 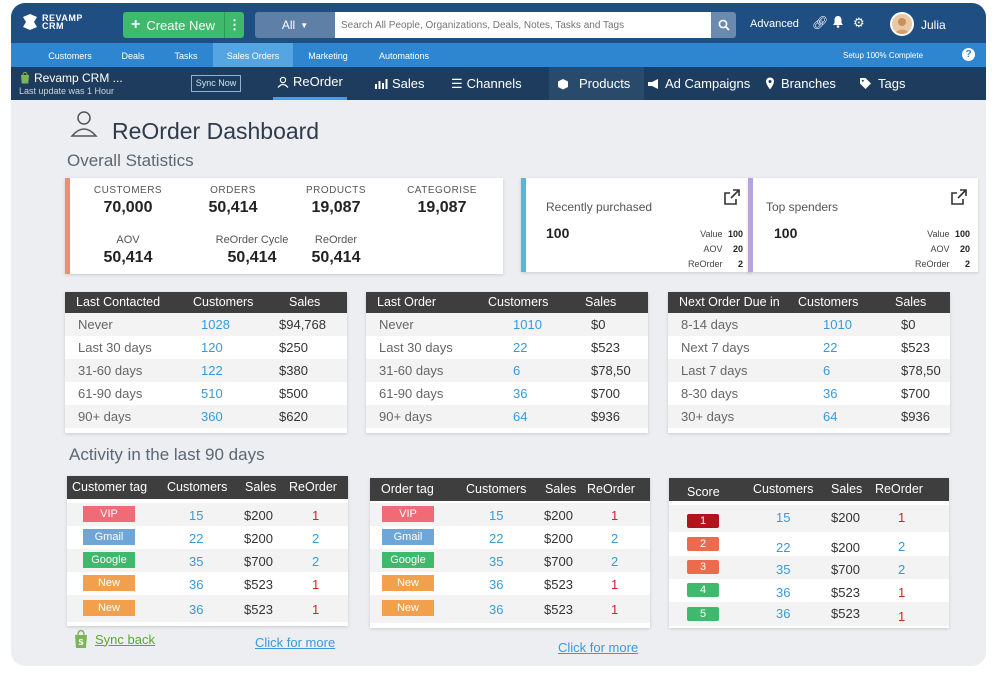 What do you see at coordinates (523, 25) in the screenshot?
I see `search-input` at bounding box center [523, 25].